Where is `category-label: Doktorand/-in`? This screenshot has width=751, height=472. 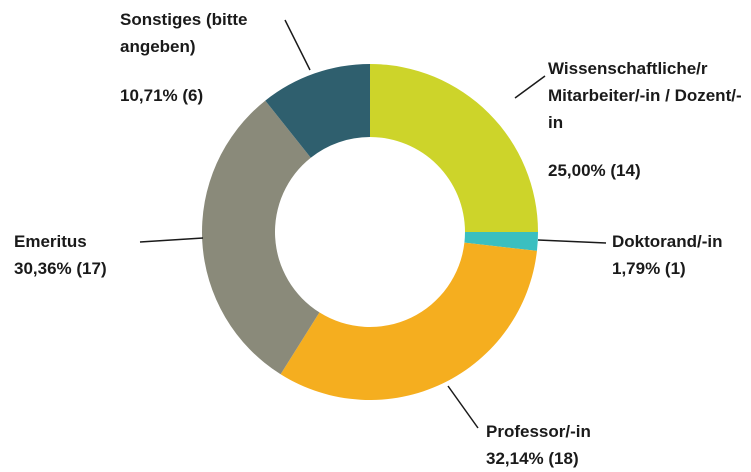 category-label: Doktorand/-in is located at coordinates (667, 241).